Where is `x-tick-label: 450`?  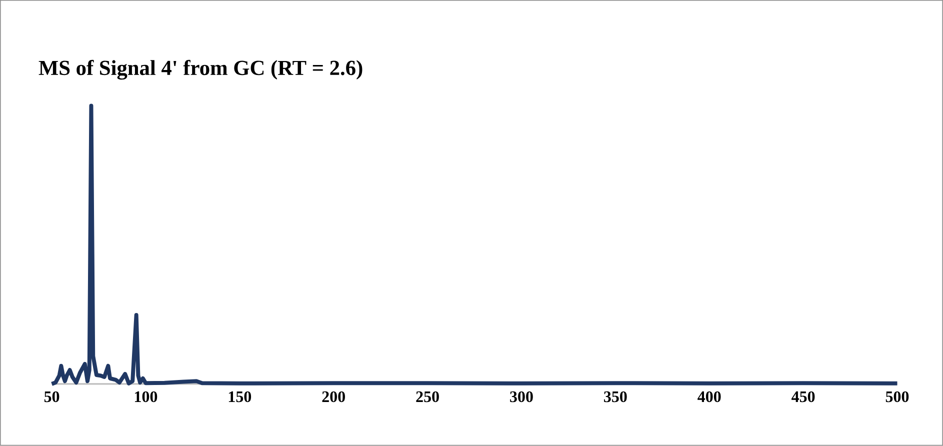 x-tick-label: 450 is located at coordinates (803, 396).